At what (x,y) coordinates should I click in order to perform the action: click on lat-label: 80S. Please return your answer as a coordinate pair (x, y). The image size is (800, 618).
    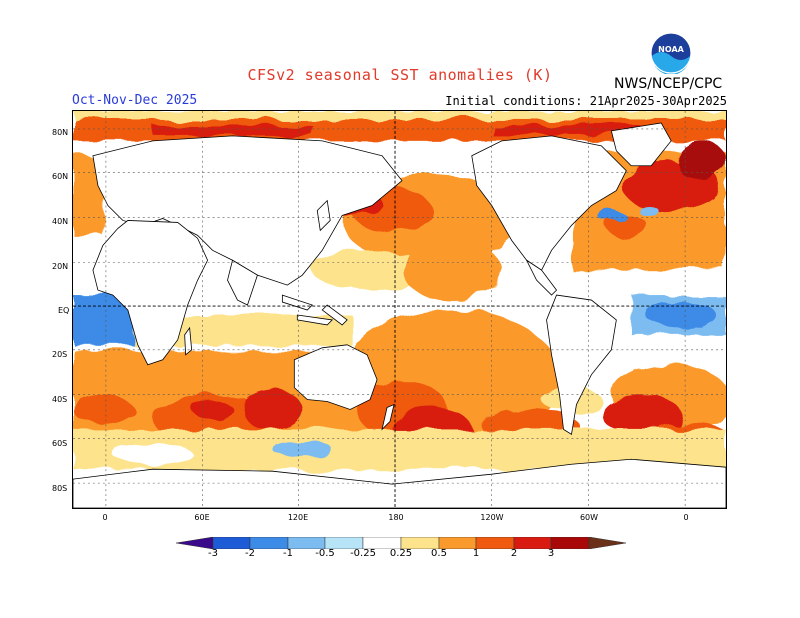
    Looking at the image, I should click on (60, 488).